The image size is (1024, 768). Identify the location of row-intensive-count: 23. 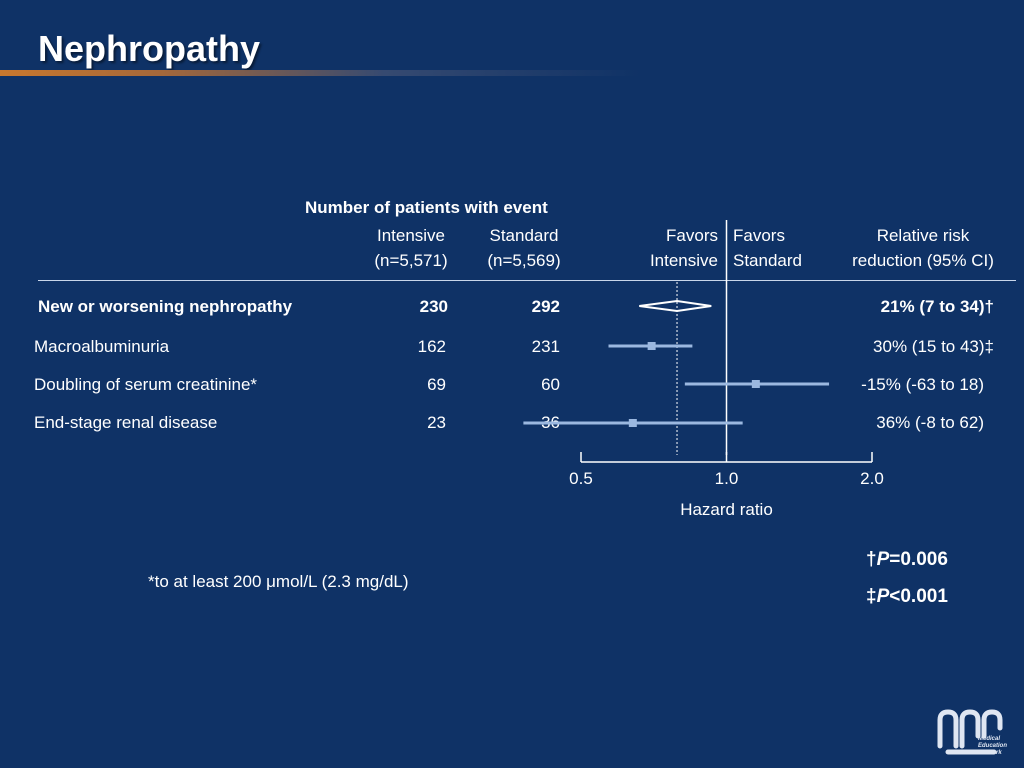
(436, 422).